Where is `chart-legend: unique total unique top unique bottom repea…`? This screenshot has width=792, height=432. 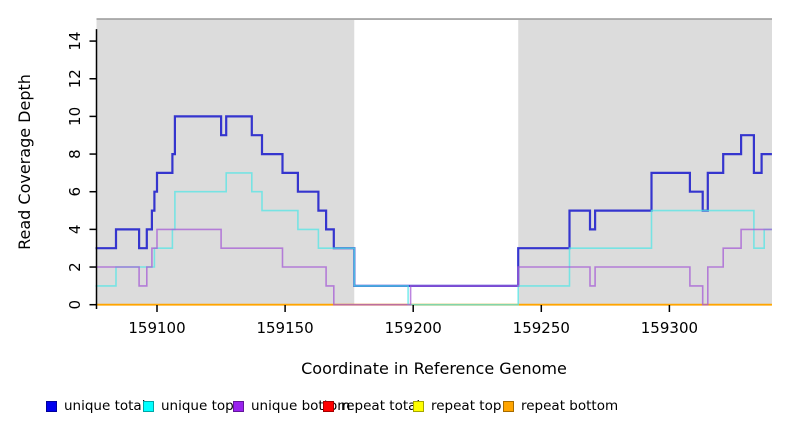 chart-legend: unique total unique top unique bottom repea… is located at coordinates (396, 410).